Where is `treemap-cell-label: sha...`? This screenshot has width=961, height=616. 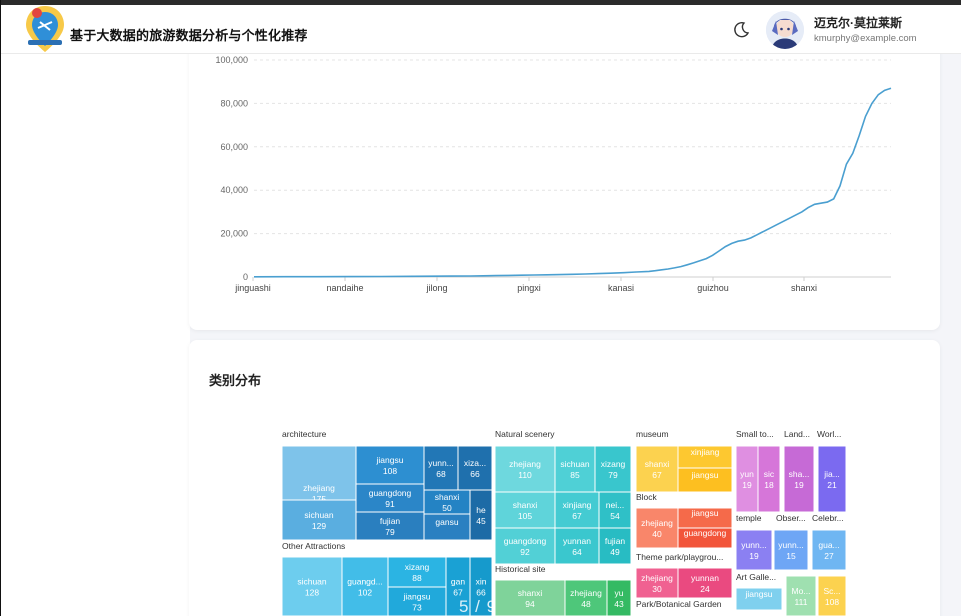 treemap-cell-label: sha... is located at coordinates (799, 474).